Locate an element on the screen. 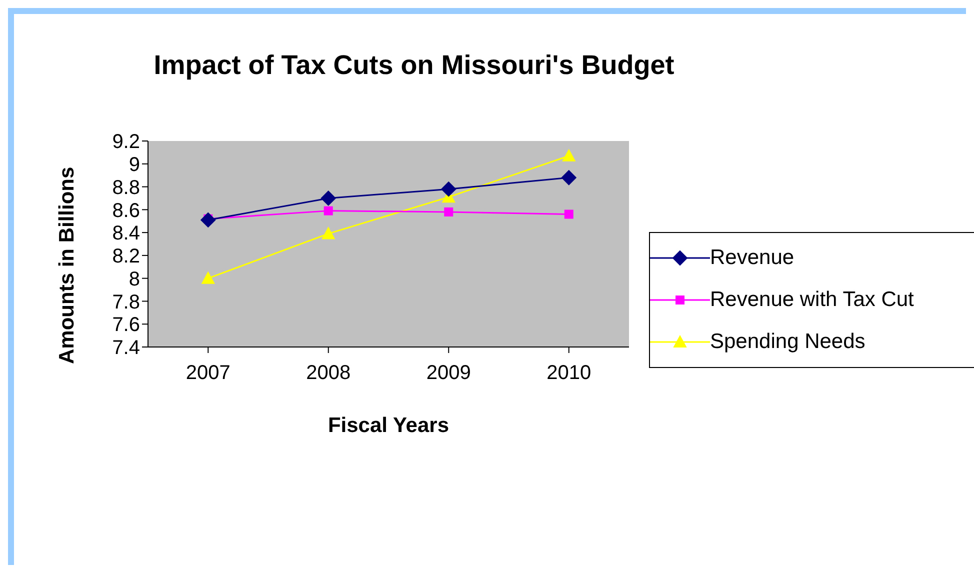 This screenshot has width=974, height=573. y-tick-label: 8.4 is located at coordinates (126, 233).